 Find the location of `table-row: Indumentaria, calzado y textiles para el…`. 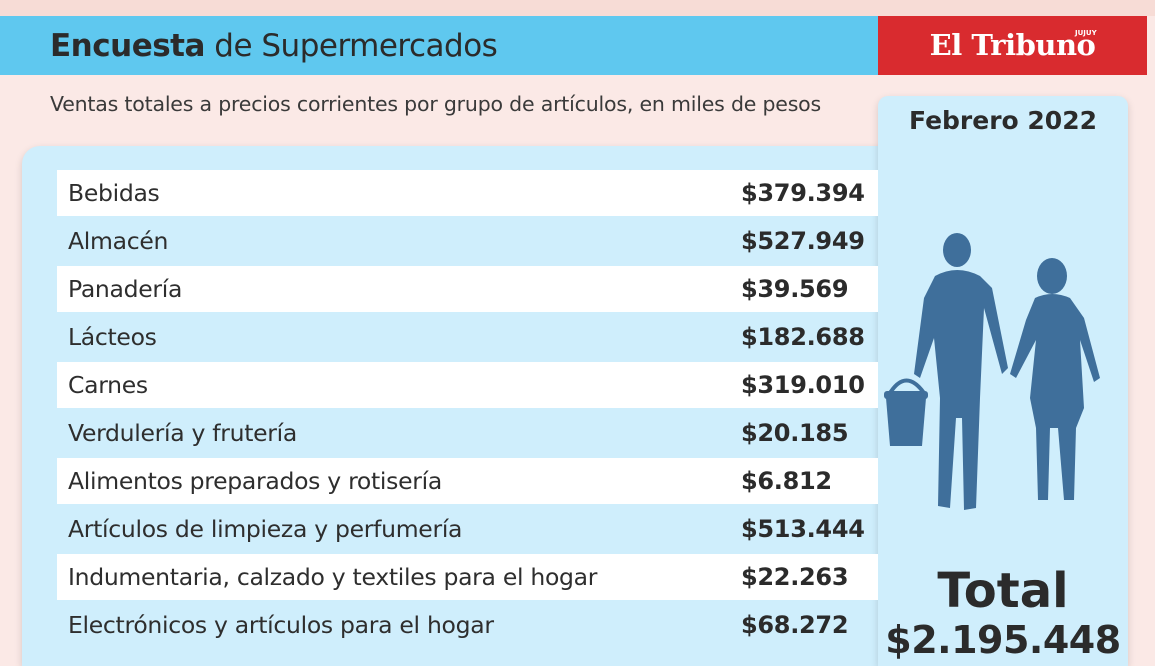

table-row: Indumentaria, calzado y textiles para el… is located at coordinates (467, 578).